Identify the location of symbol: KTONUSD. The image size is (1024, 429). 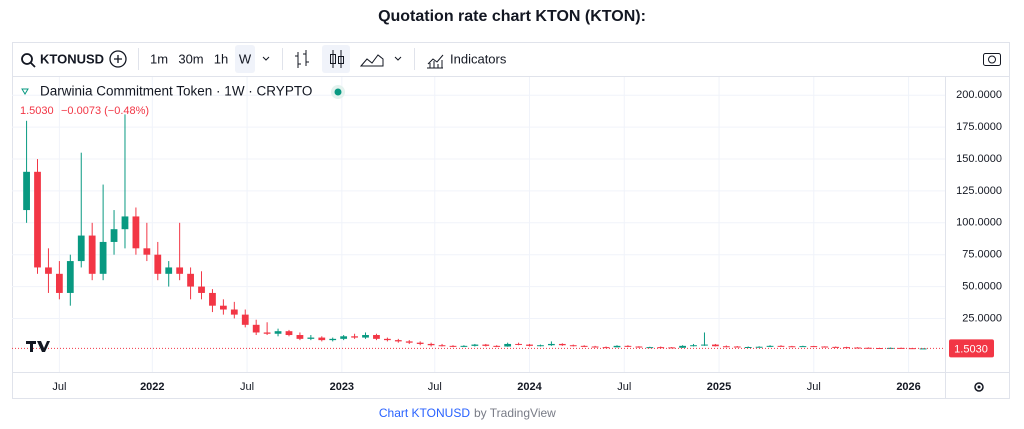
(72, 58).